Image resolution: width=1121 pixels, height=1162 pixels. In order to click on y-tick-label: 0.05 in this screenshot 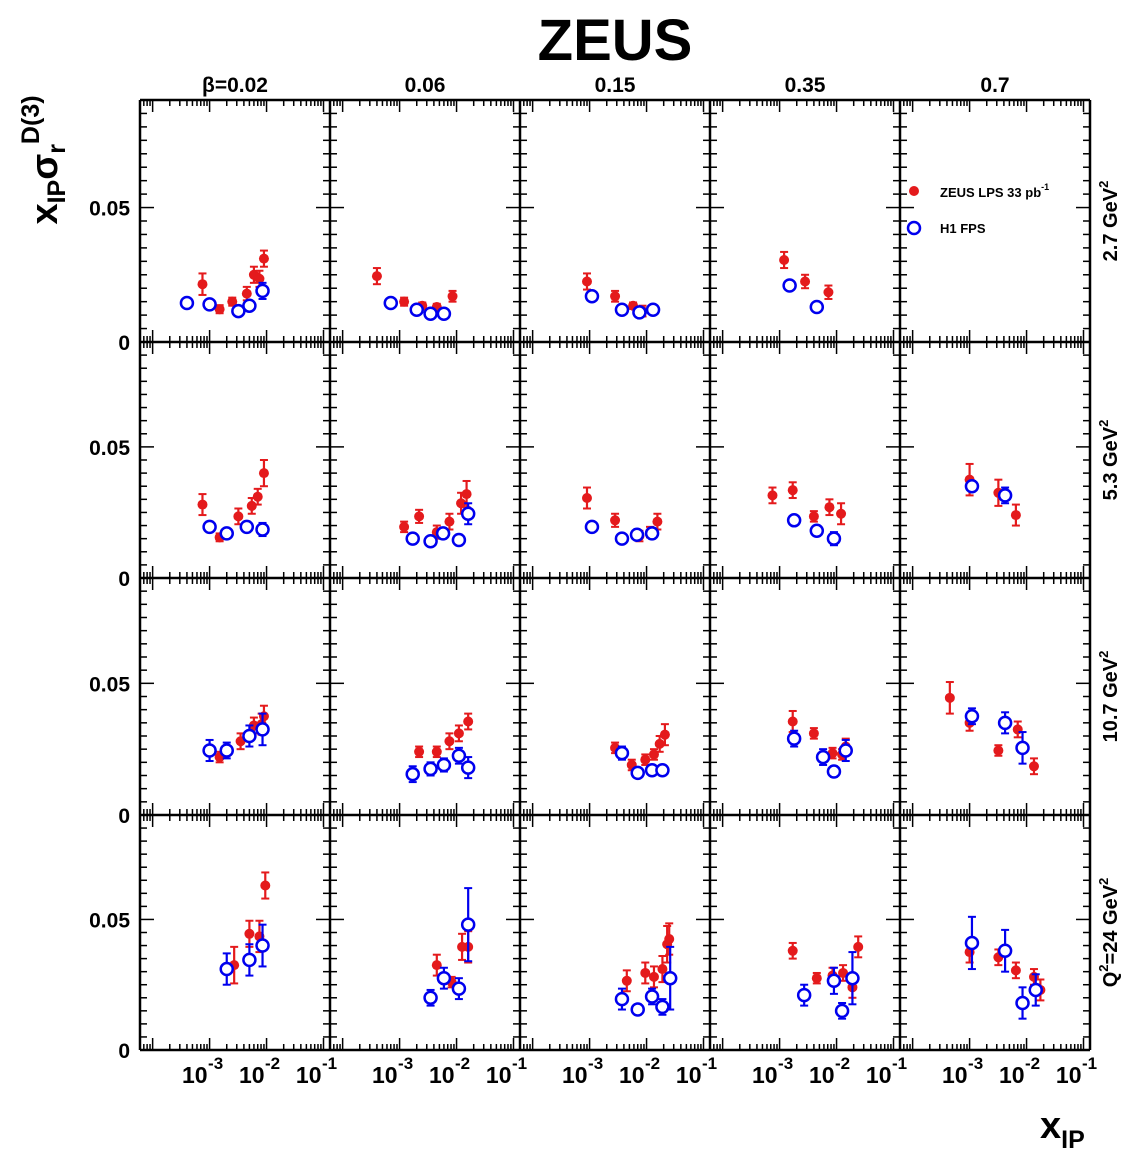, I will do `click(109, 684)`.